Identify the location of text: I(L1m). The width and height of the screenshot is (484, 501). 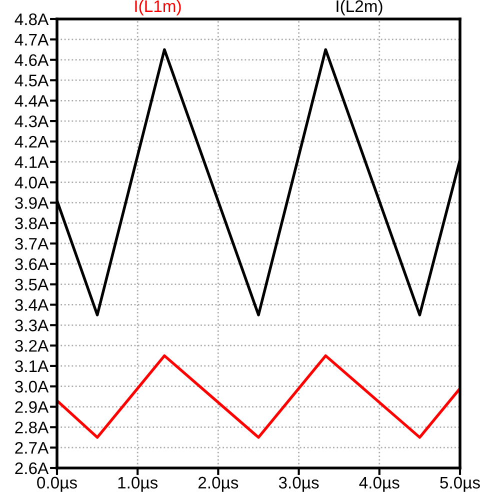
(158, 8).